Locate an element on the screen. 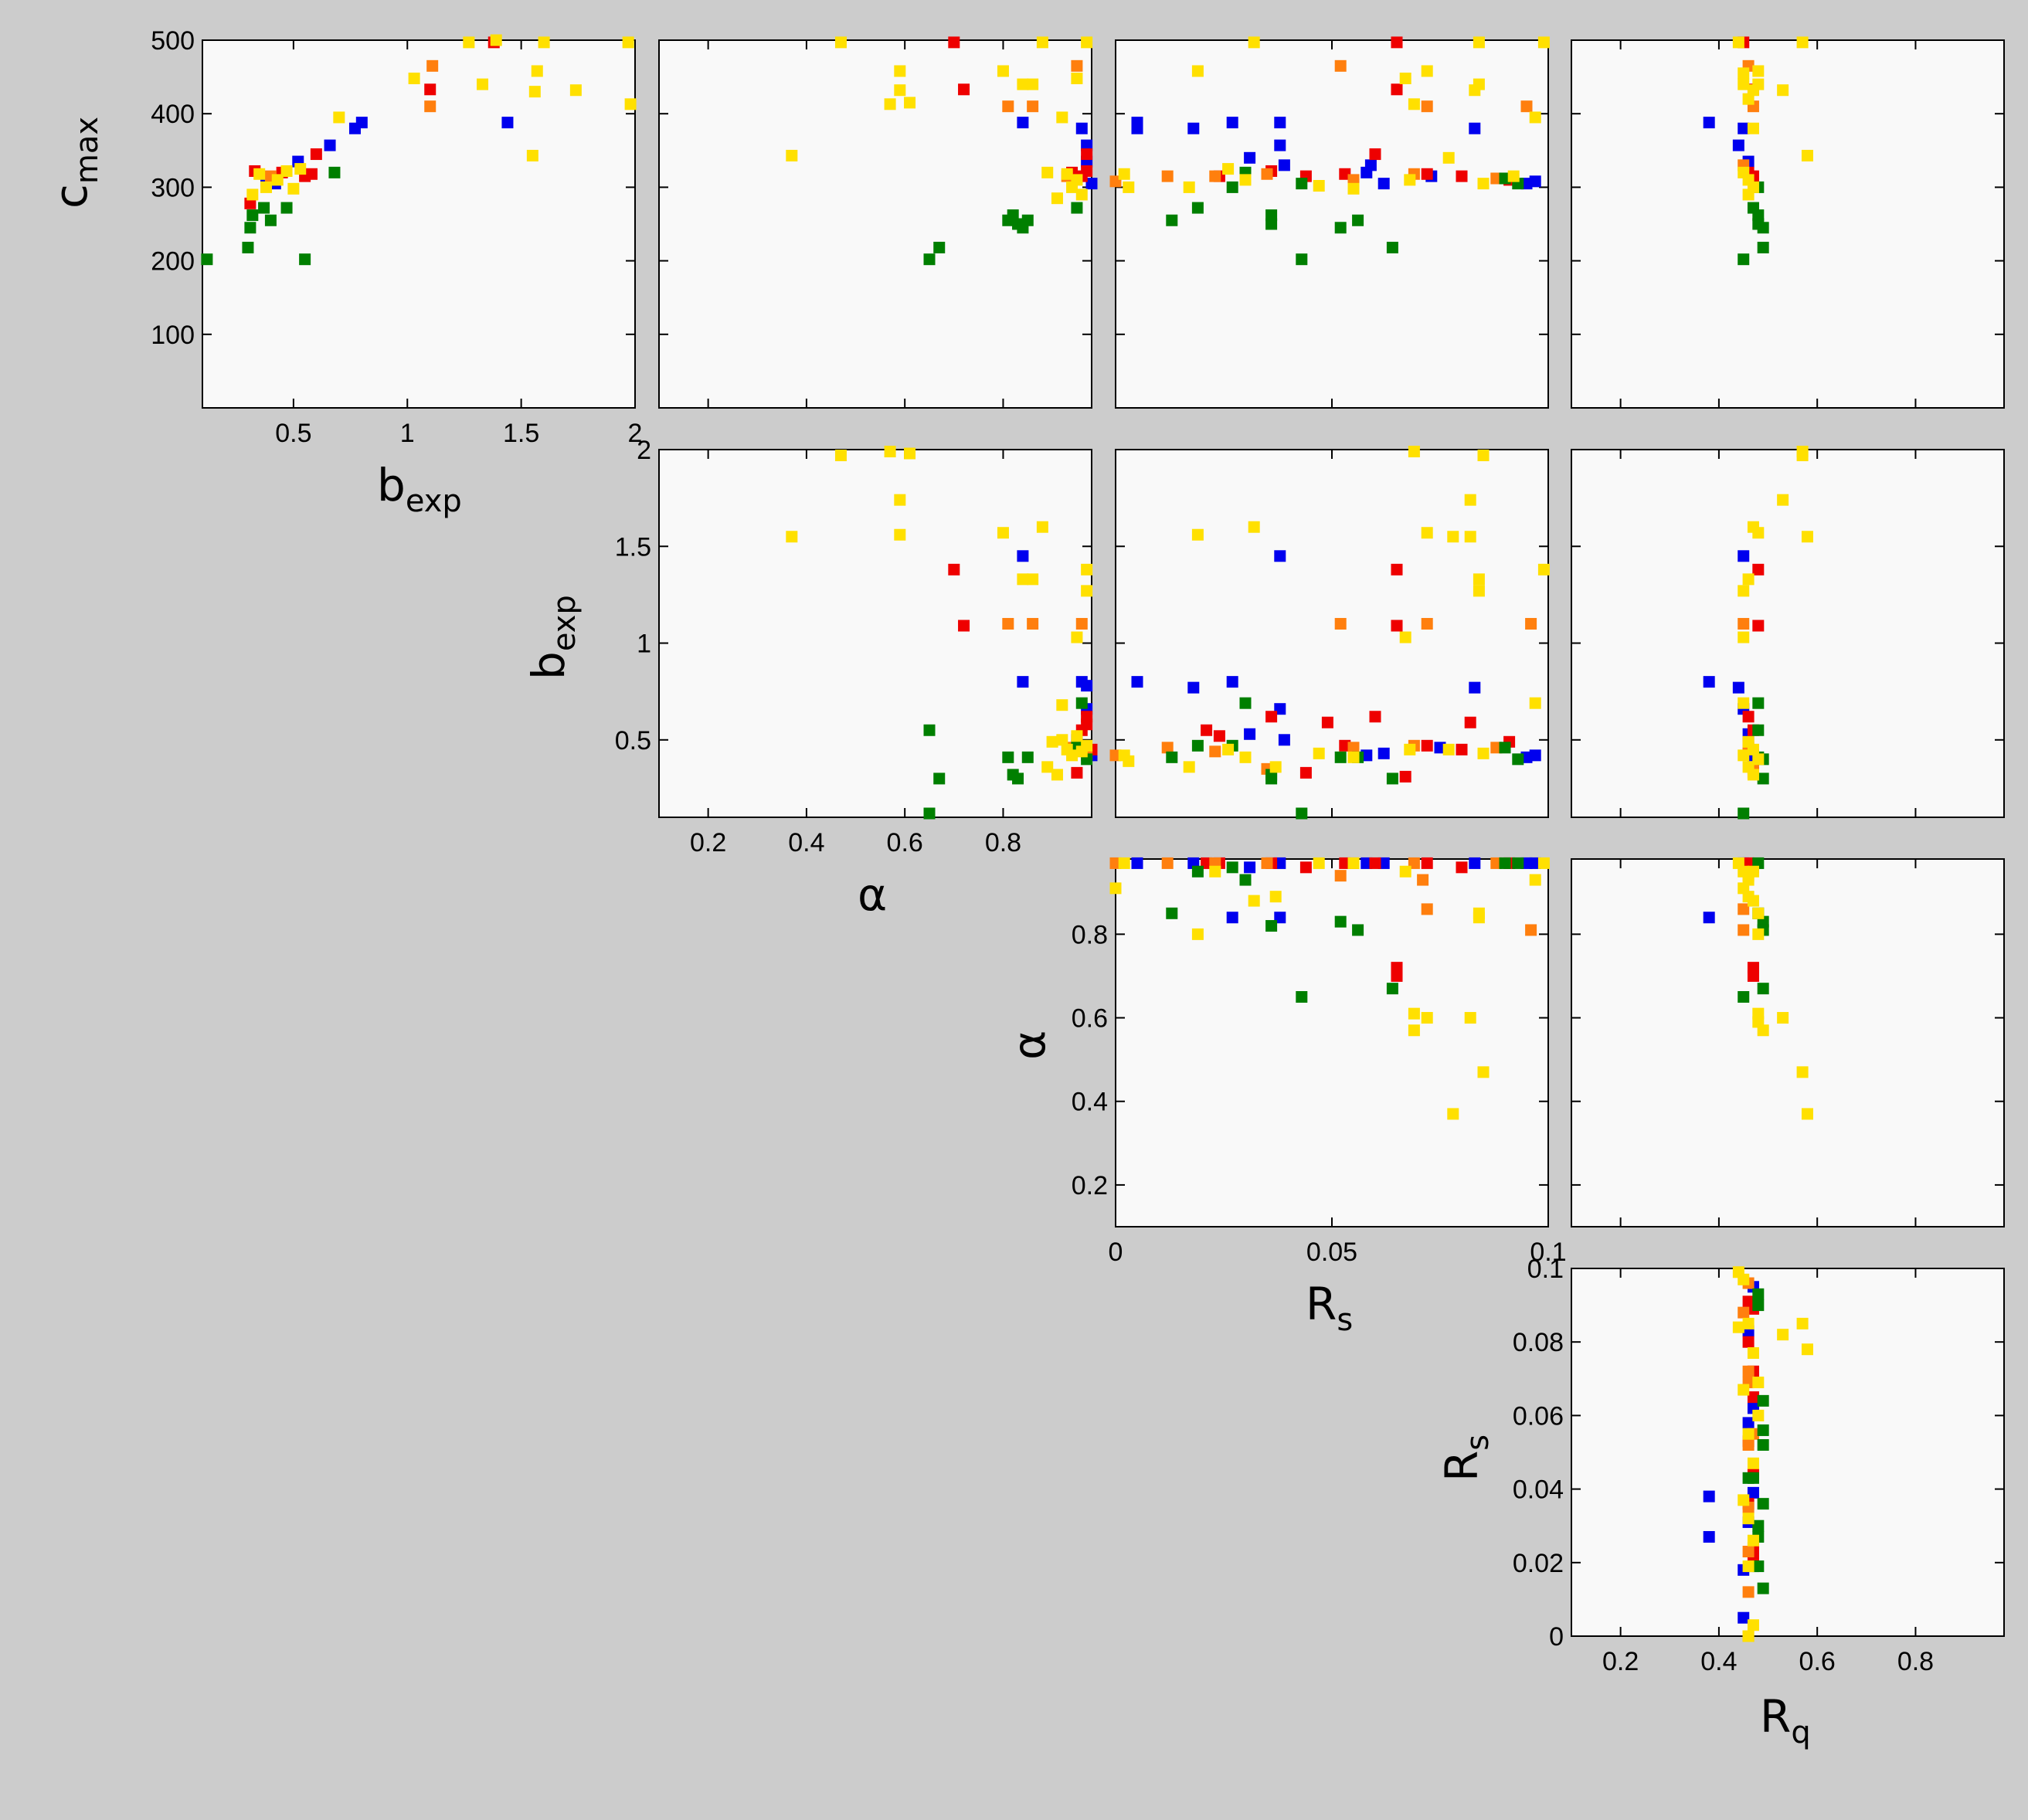  x-tick-label: 0.1 is located at coordinates (1548, 1252).